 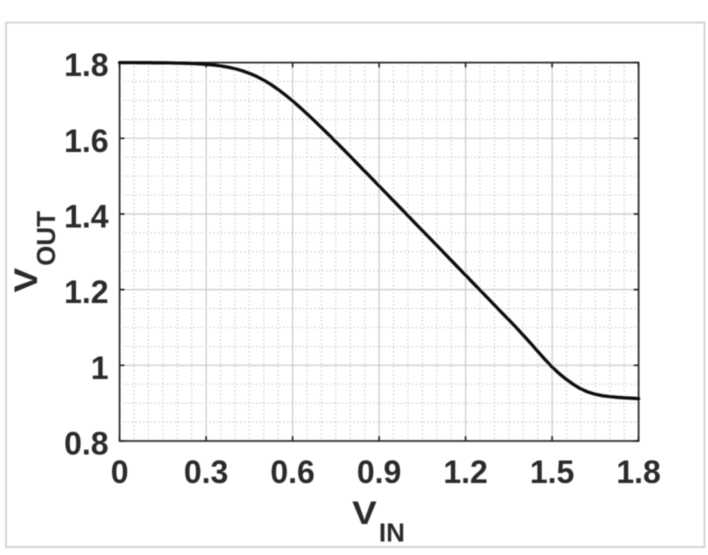 I want to click on svg-text: OUT, so click(x=46, y=238).